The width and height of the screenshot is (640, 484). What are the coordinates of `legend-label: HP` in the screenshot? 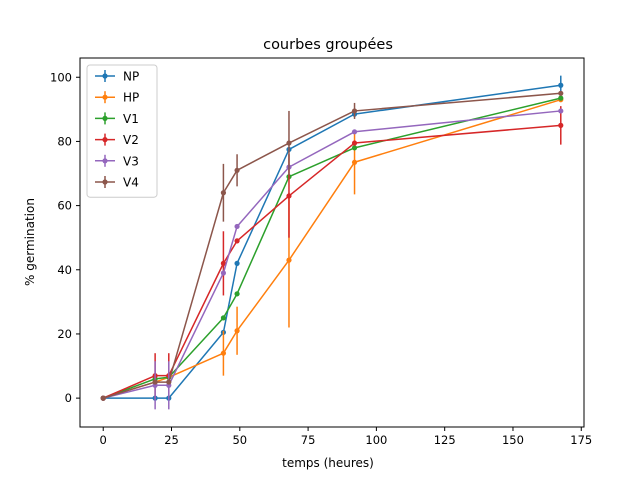 It's located at (131, 98).